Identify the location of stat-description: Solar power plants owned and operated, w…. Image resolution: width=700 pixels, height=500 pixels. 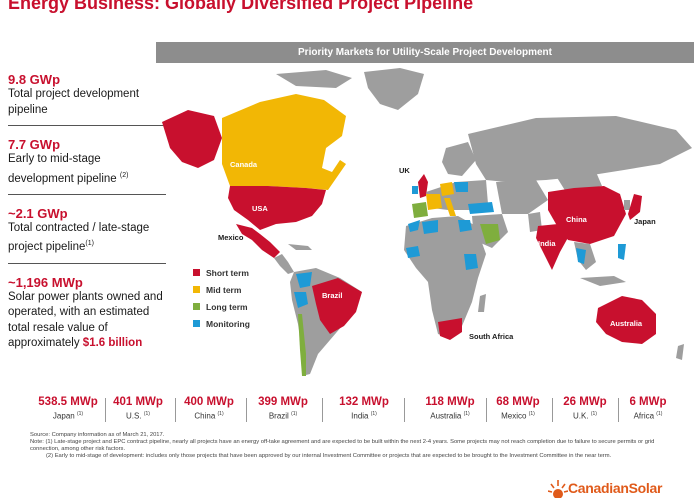
(87, 321).